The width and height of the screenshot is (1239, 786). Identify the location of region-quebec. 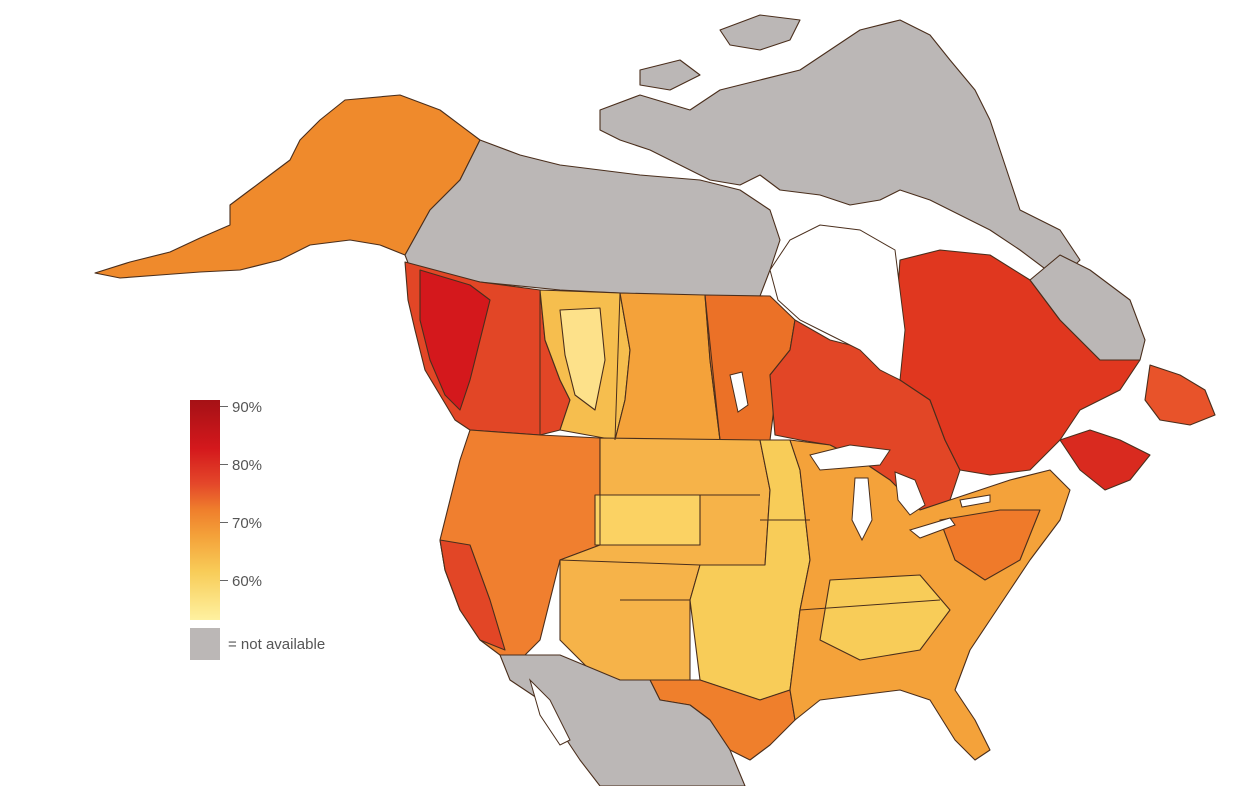
(1017, 362).